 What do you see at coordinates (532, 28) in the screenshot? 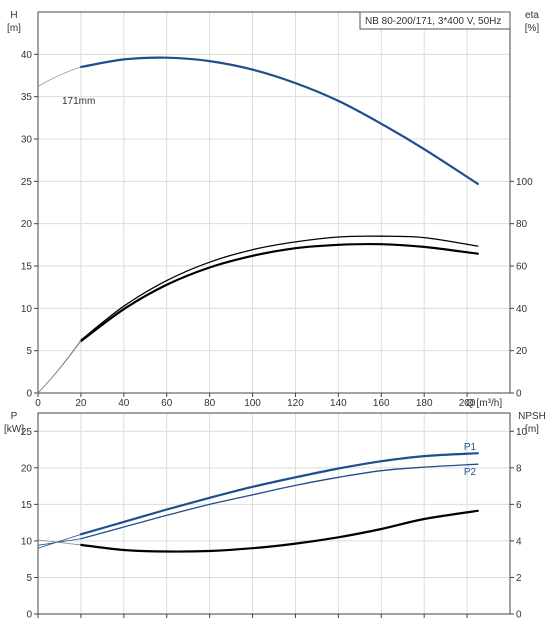
I see `y-right-axis-unit: [%]` at bounding box center [532, 28].